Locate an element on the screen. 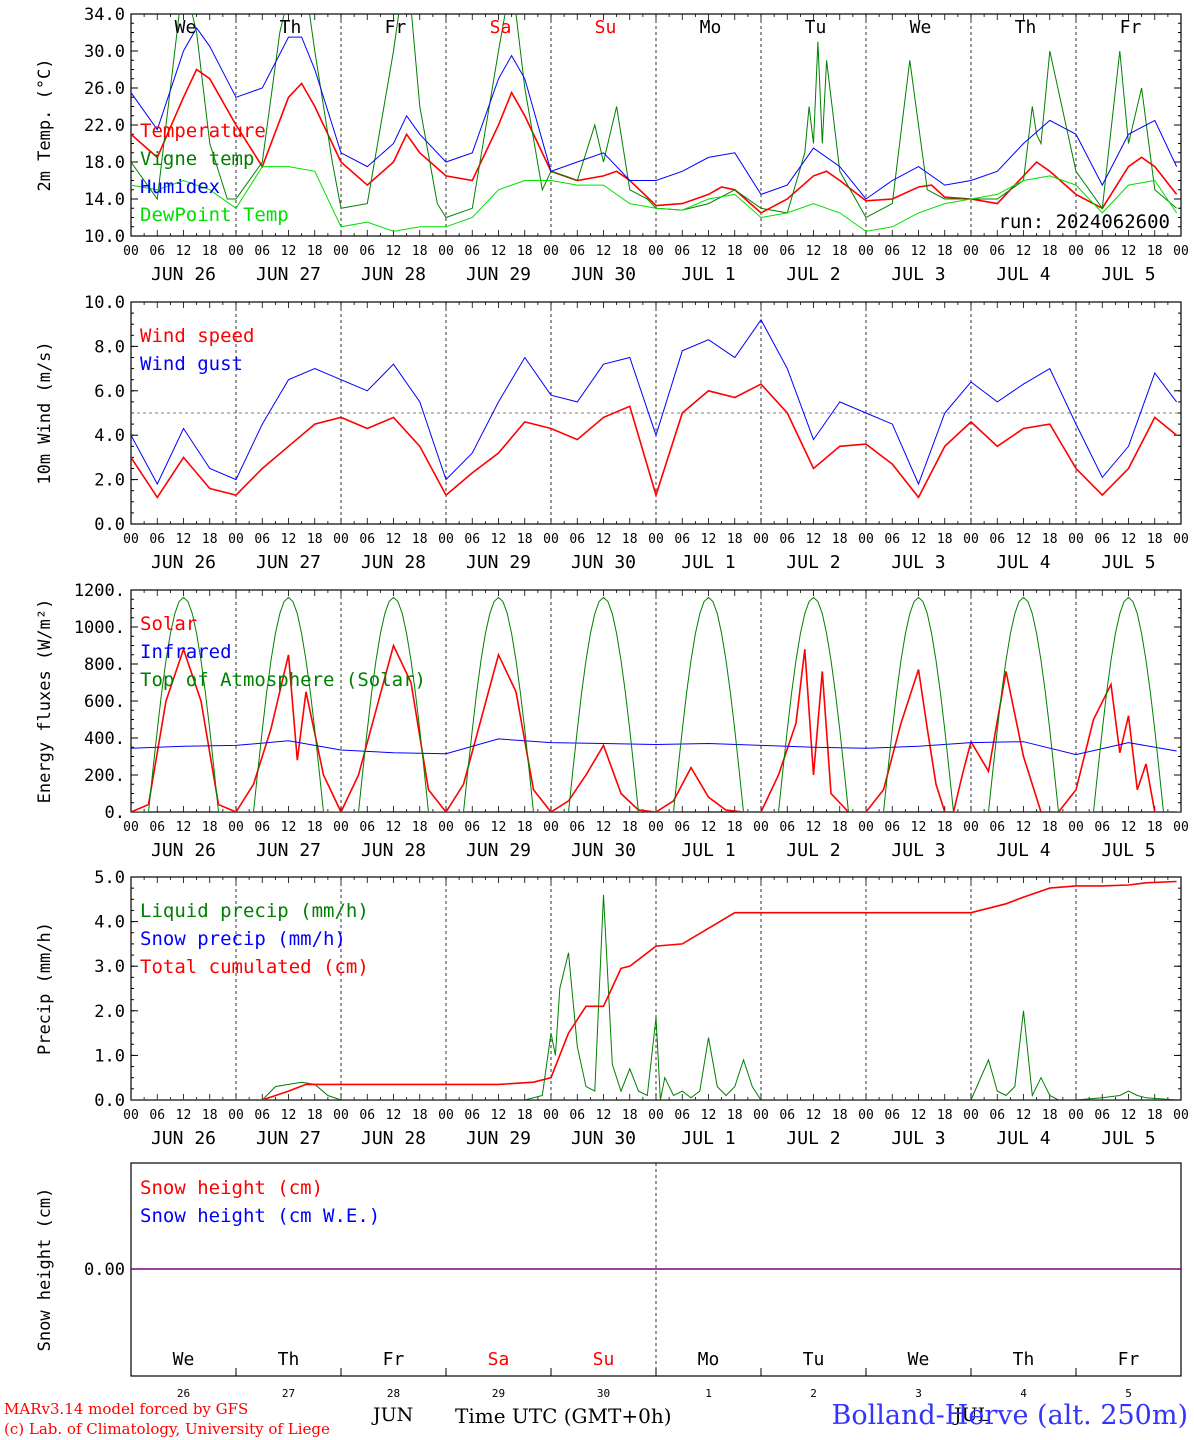 This screenshot has width=1194, height=1440. month-label: JUN is located at coordinates (393, 1415).